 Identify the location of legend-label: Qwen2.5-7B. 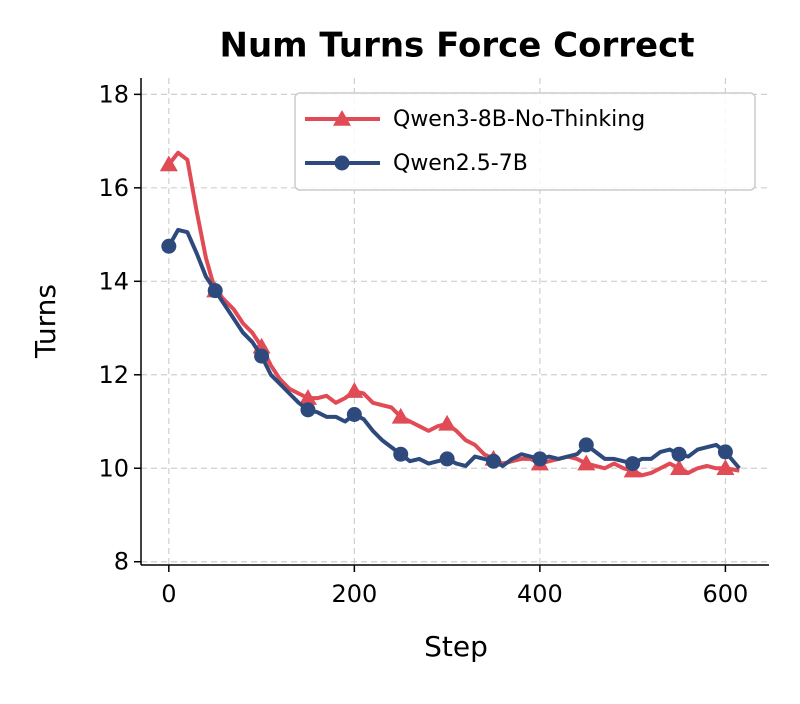
(460, 163).